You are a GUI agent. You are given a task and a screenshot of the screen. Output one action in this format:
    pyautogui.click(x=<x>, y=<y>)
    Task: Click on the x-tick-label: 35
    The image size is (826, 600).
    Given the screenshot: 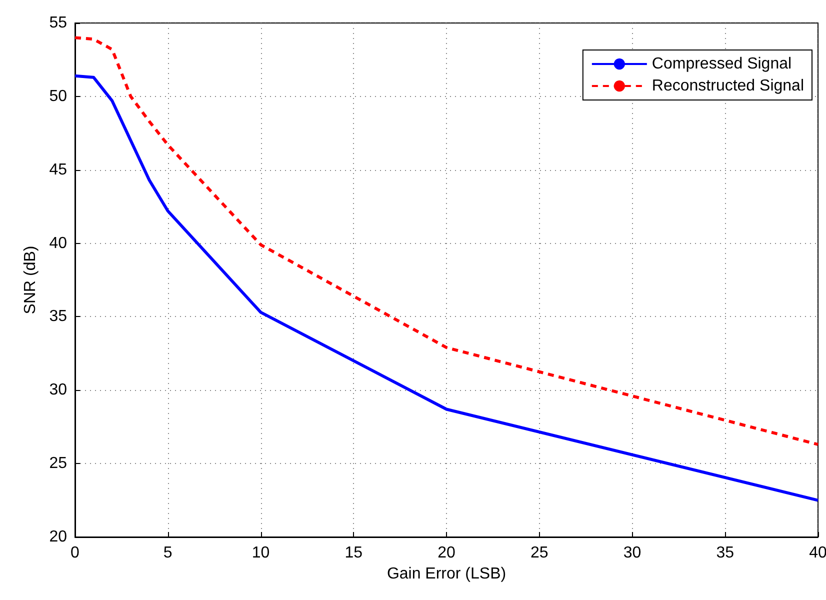 What is the action you would take?
    pyautogui.click(x=725, y=553)
    